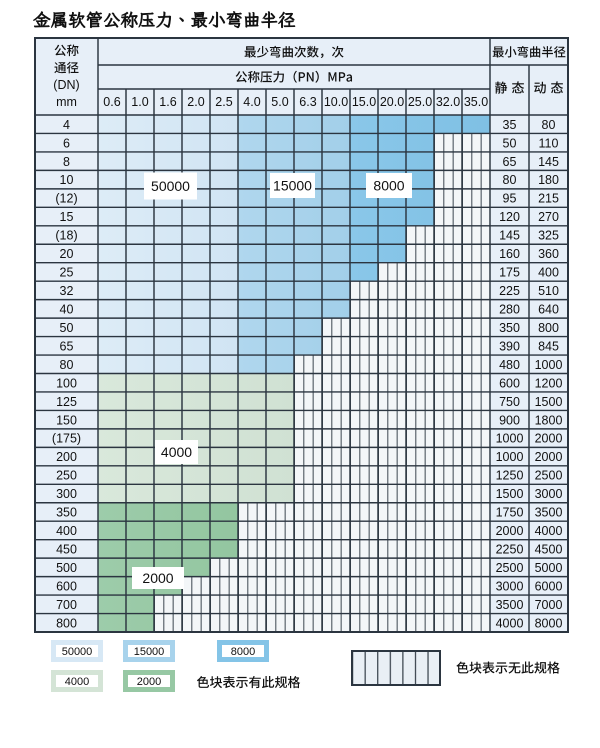 This screenshot has width=600, height=748. I want to click on svg-text: 120, so click(509, 217).